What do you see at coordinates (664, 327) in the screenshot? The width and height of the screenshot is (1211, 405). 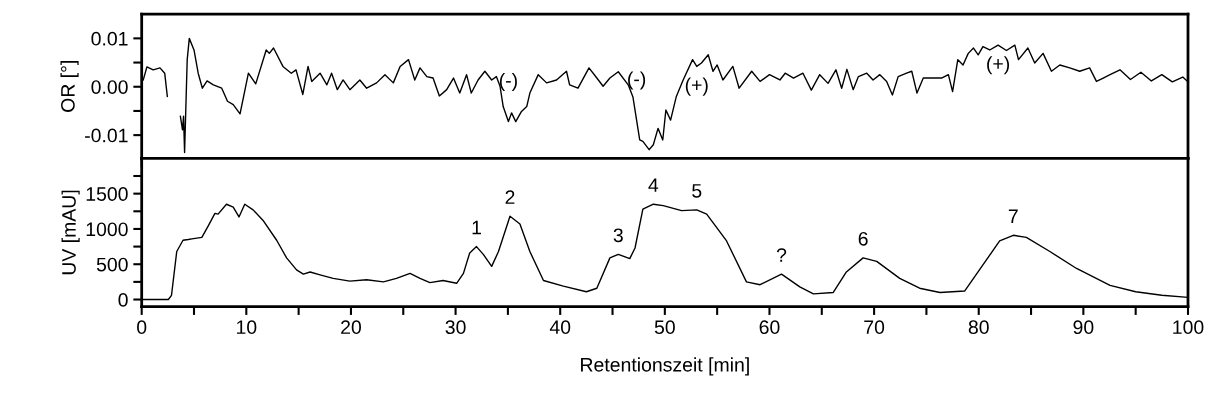 I see `x-tick-label: 50` at bounding box center [664, 327].